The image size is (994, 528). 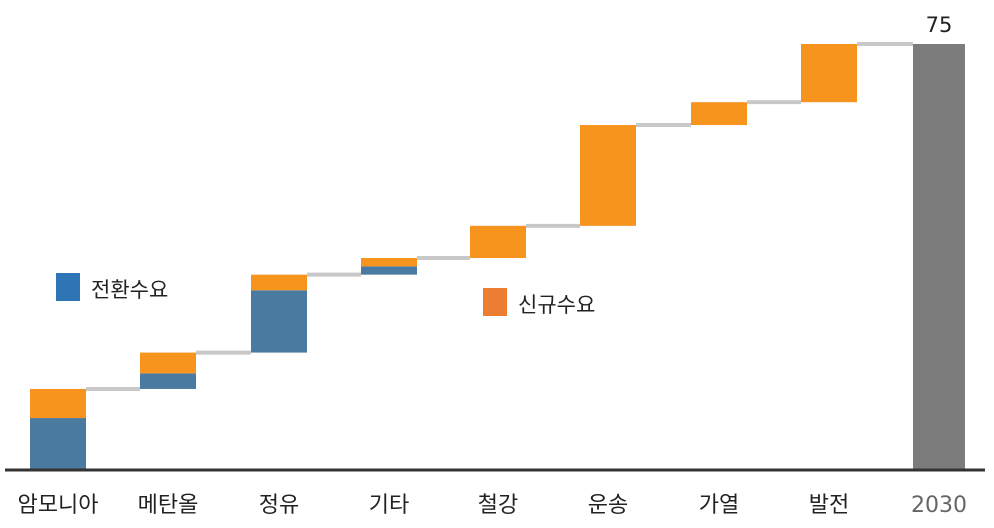 I want to click on x-tick-label: 철강, so click(x=498, y=505).